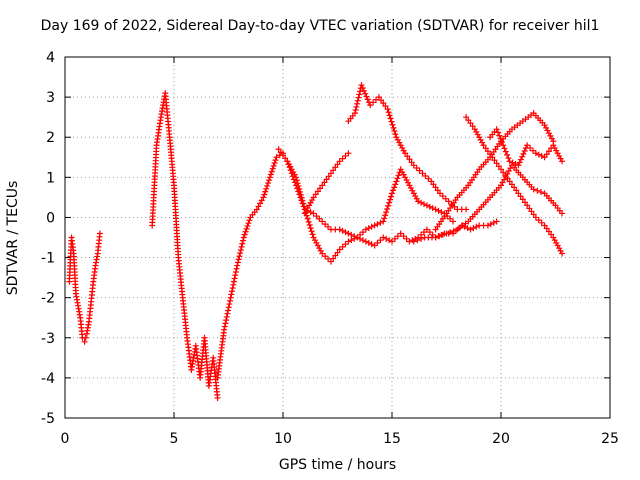 The width and height of the screenshot is (640, 480). I want to click on x-tick-label: 15, so click(392, 439).